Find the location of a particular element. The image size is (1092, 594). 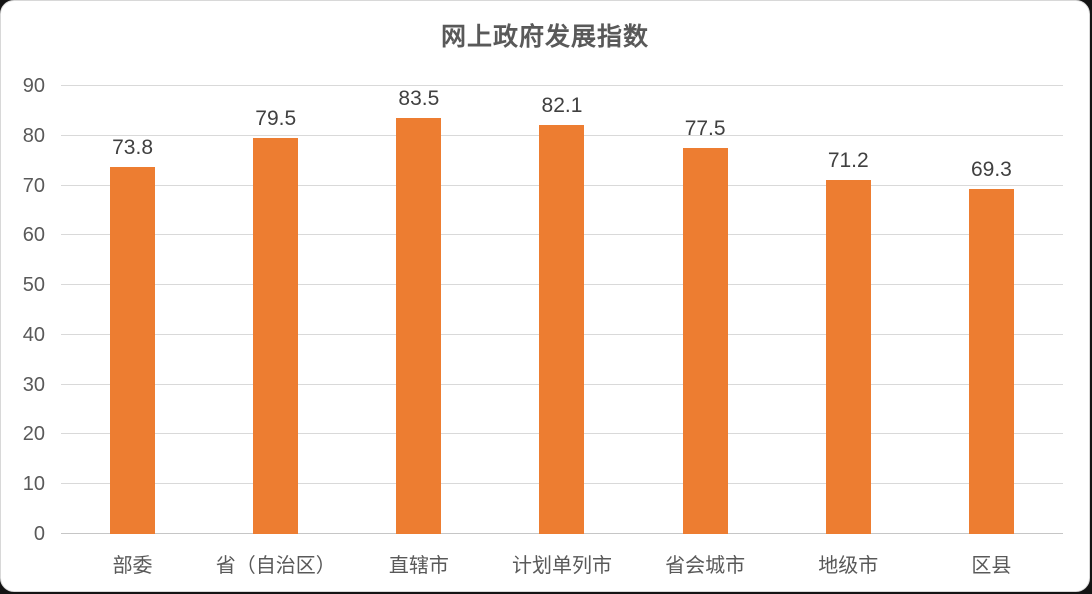

bar-value-label: 71.2 is located at coordinates (848, 160).